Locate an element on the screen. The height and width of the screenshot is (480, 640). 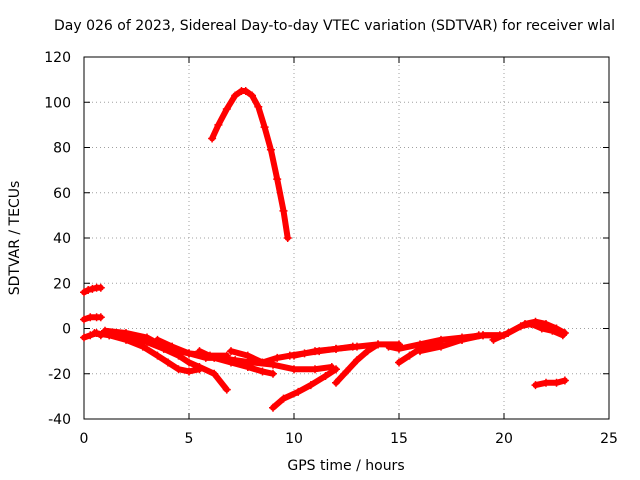
series-arc-d is located at coordinates (244, 354).